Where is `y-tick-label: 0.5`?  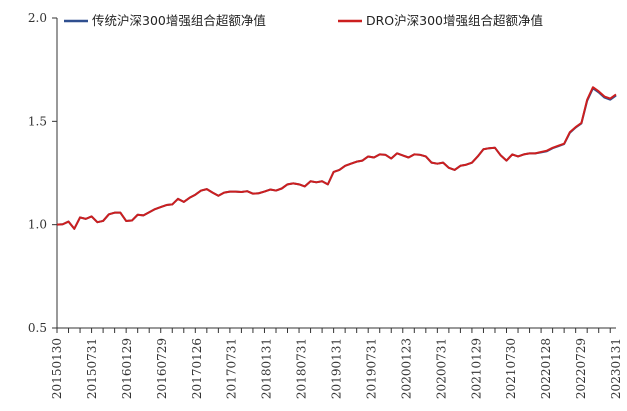
y-tick-label: 0.5 is located at coordinates (37, 328).